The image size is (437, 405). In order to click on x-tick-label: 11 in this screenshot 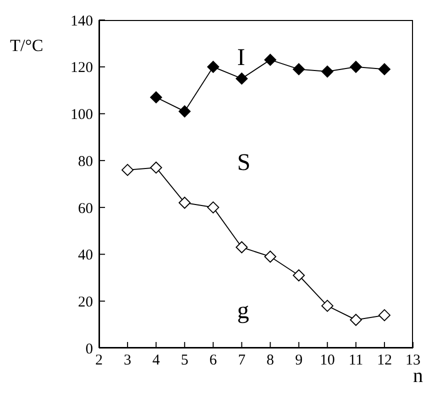, I will do `click(356, 360)`.